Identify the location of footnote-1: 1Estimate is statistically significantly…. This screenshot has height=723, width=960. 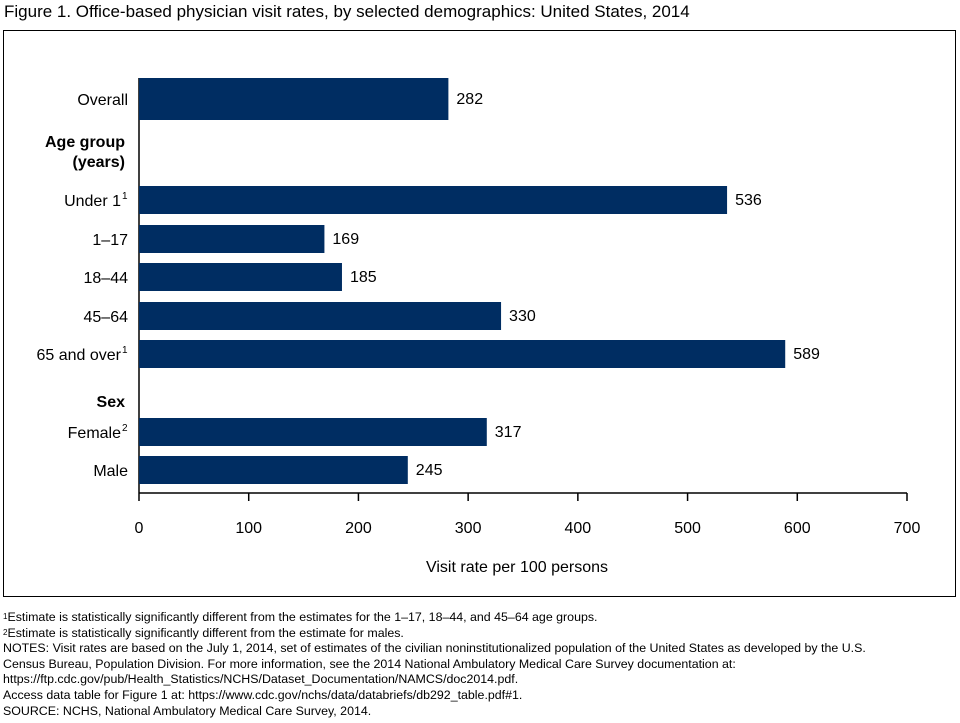
(300, 617).